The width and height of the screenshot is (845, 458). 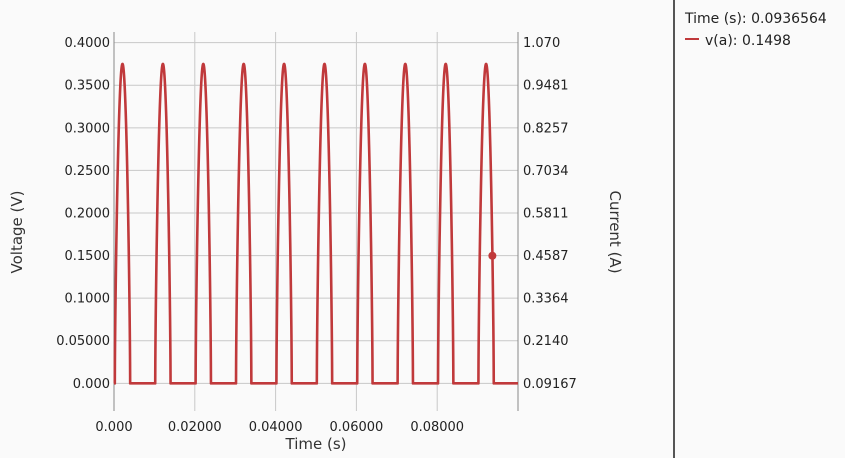 I want to click on x-tick-label: 0.08000, so click(x=437, y=427).